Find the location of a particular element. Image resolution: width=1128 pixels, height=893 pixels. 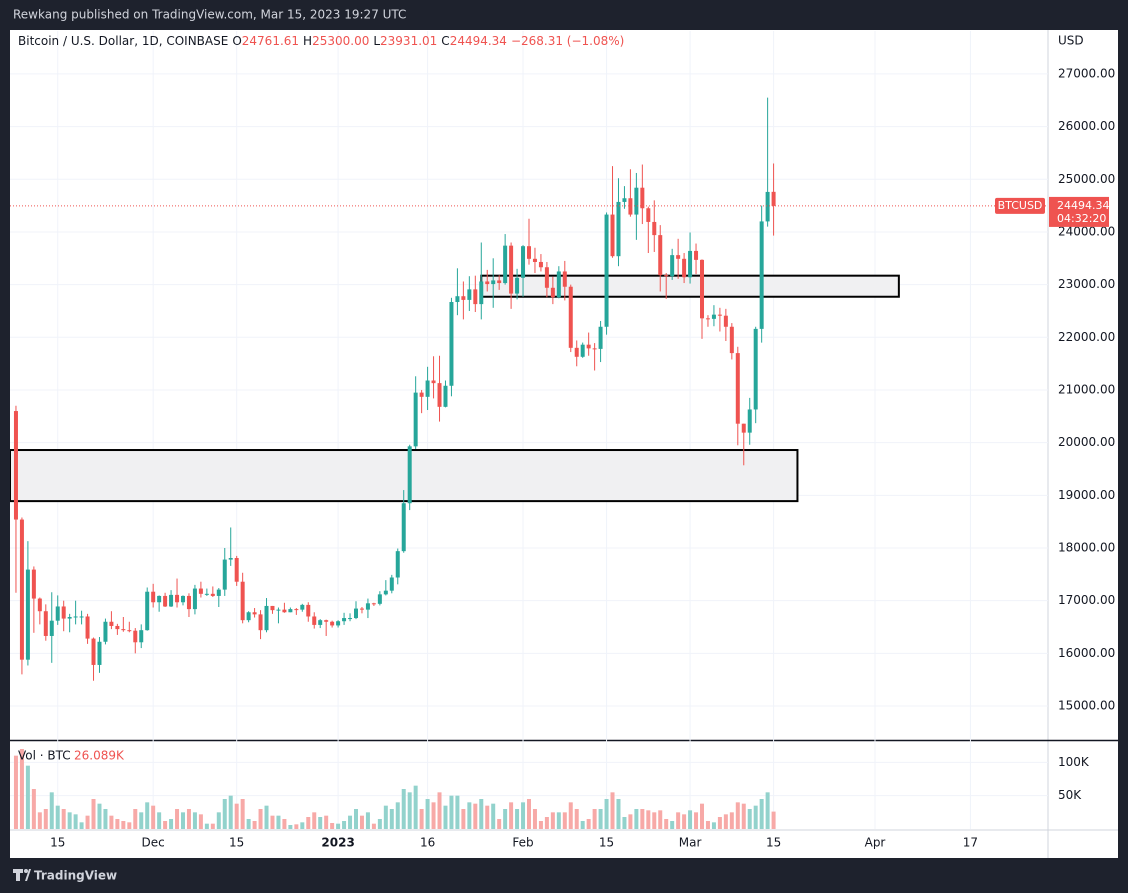

x-tick-label: 15 is located at coordinates (236, 843).